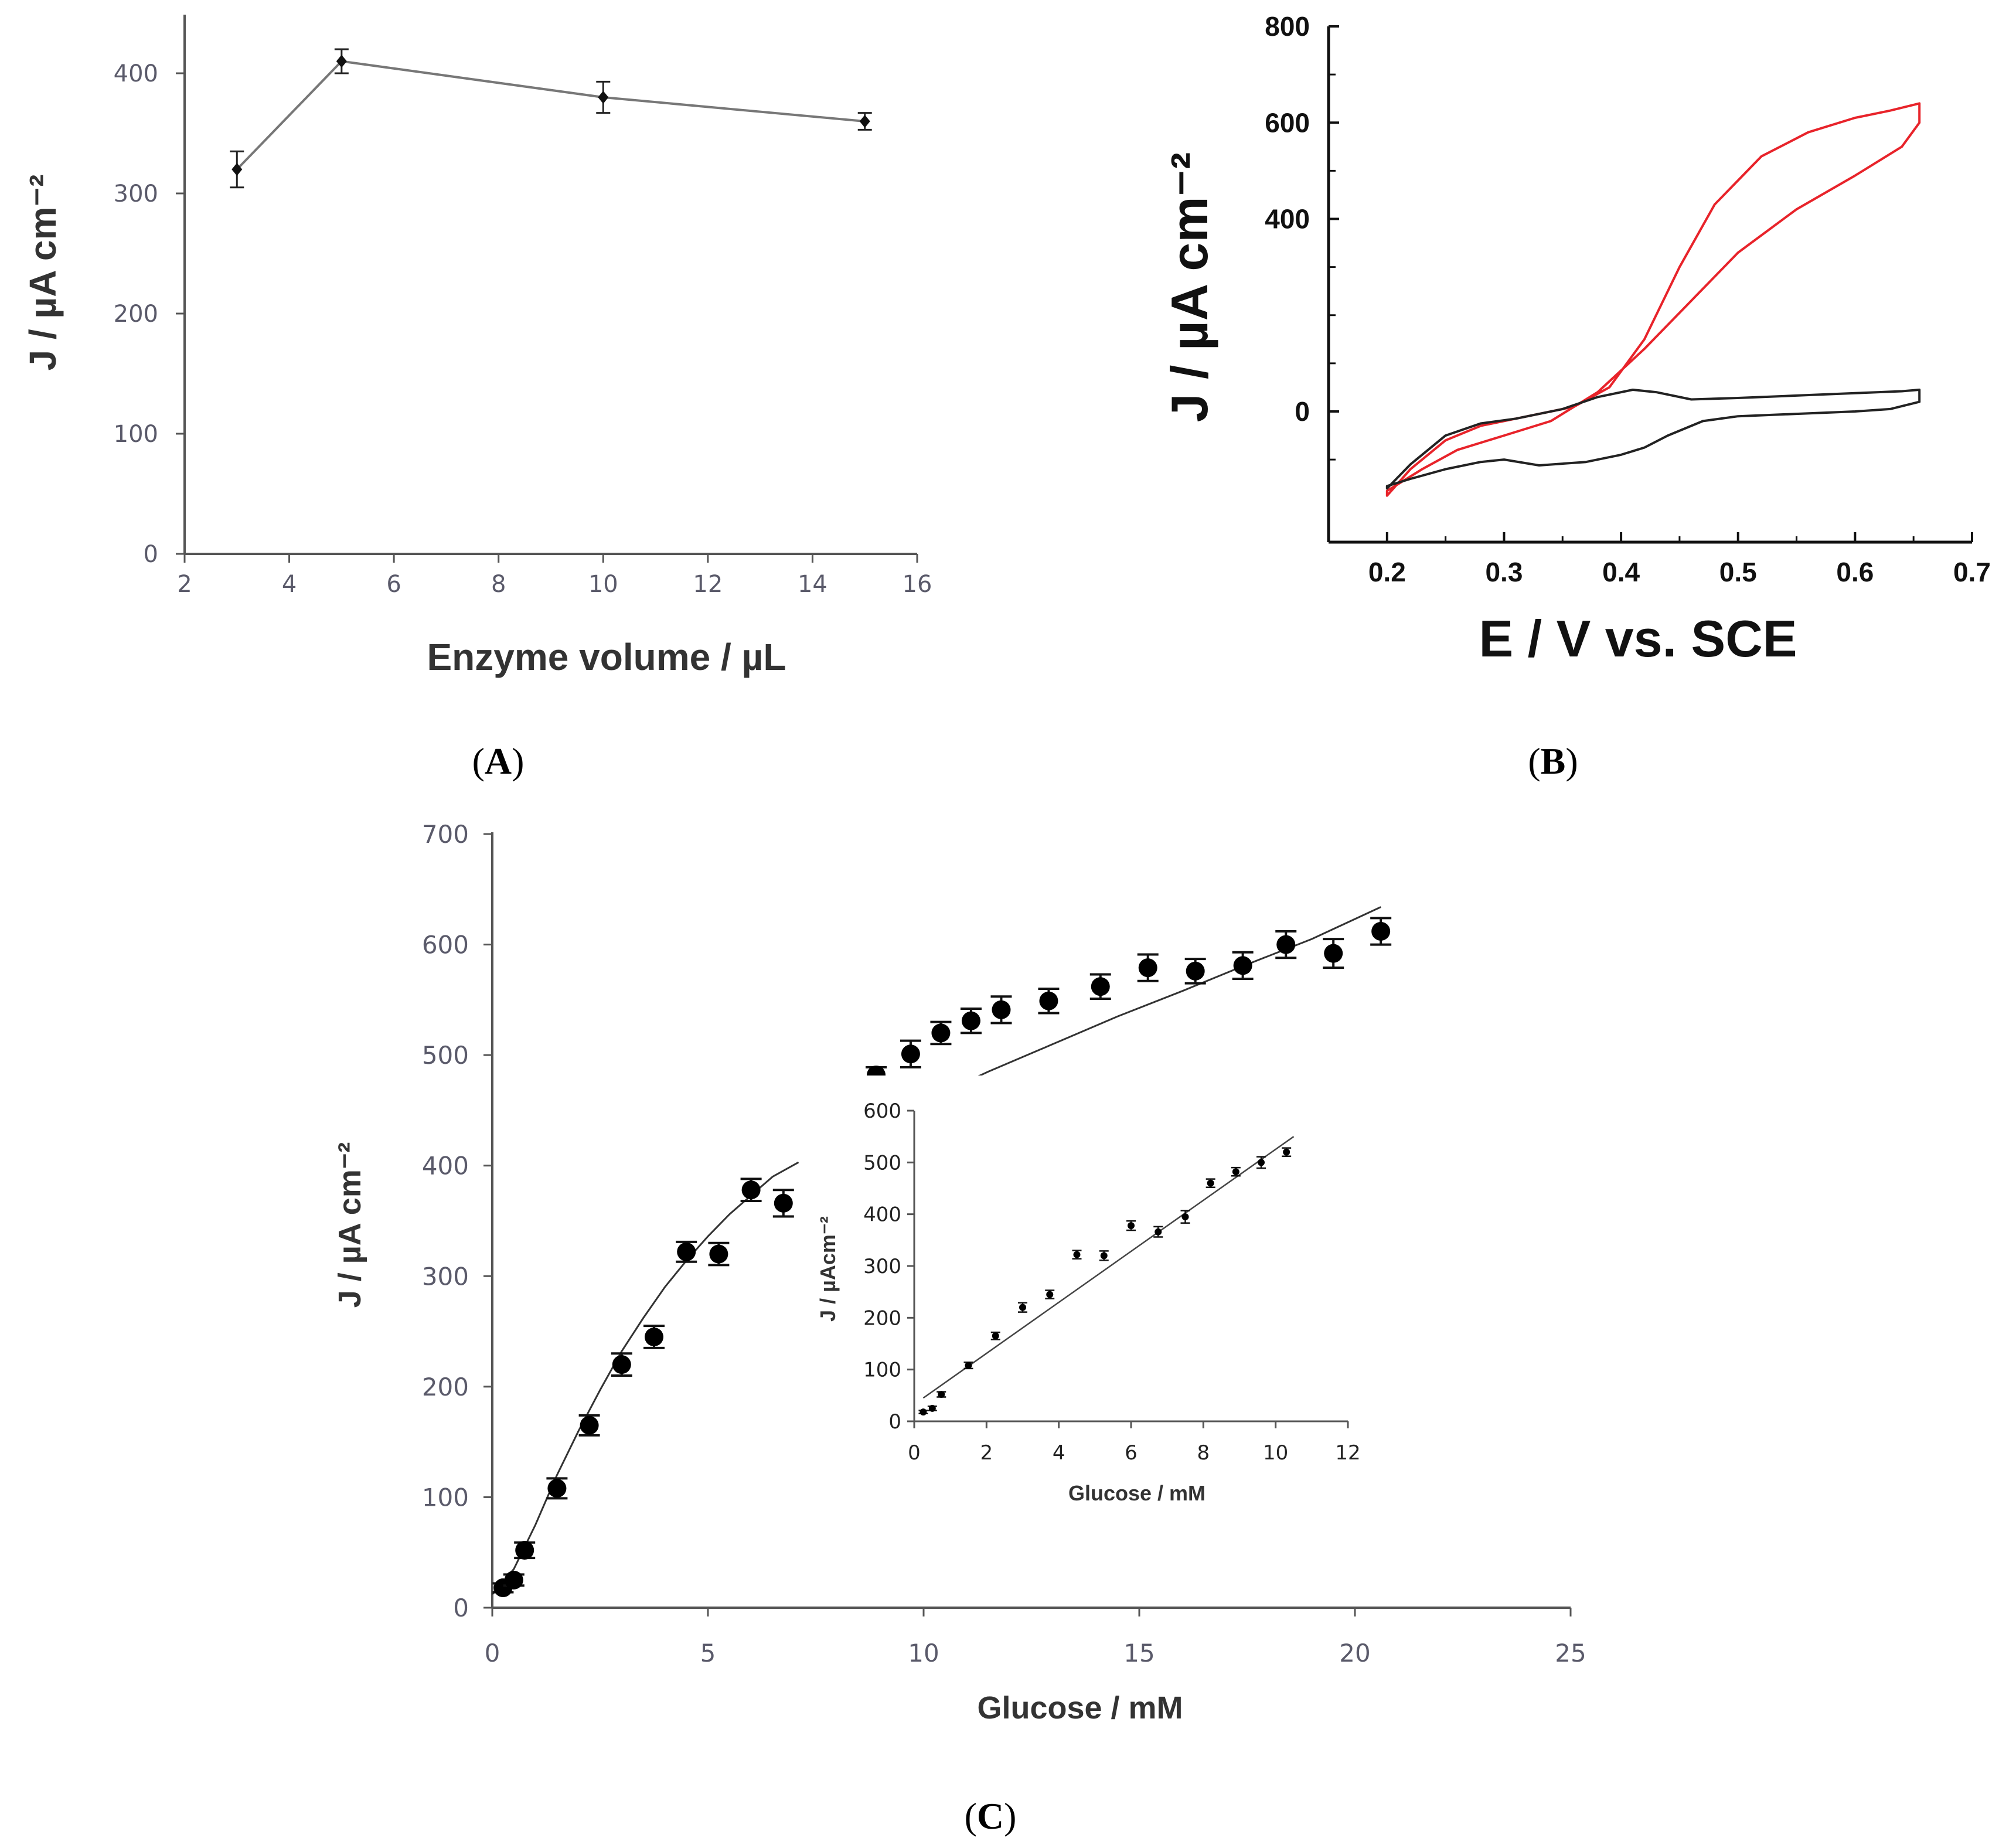 Image resolution: width=1999 pixels, height=1848 pixels. I want to click on y-axis-label: J / µAcm⁻², so click(828, 1269).